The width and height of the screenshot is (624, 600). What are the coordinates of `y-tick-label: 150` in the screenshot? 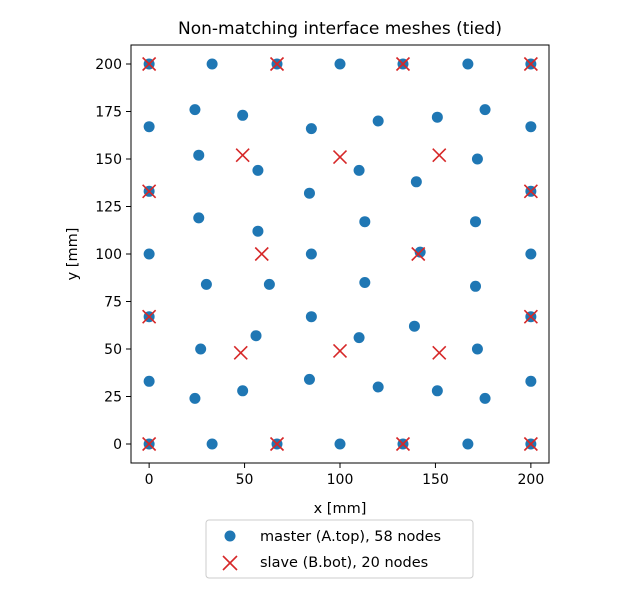 It's located at (108, 160).